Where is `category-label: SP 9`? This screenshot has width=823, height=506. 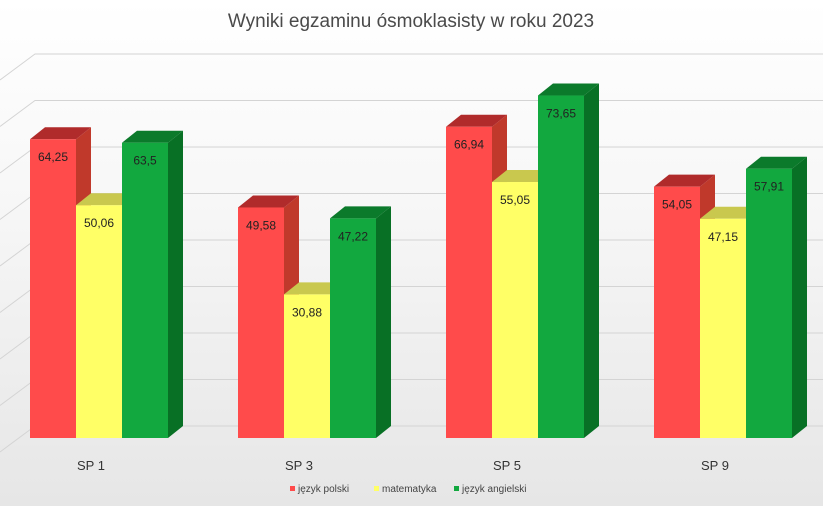 category-label: SP 9 is located at coordinates (715, 465).